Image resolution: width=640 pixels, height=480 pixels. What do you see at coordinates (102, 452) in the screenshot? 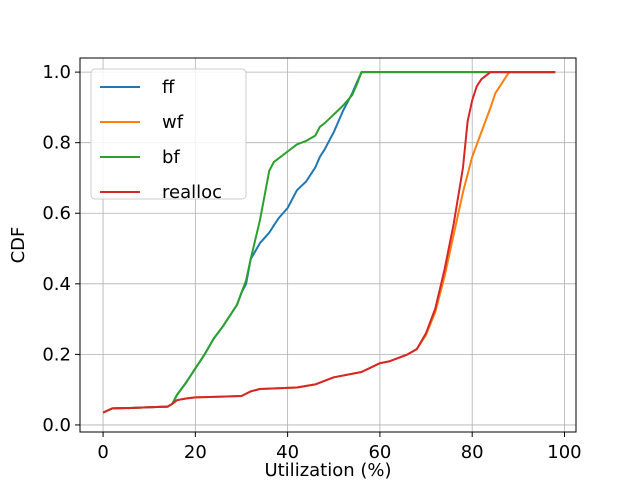
I see `x-tick-label: 0` at bounding box center [102, 452].